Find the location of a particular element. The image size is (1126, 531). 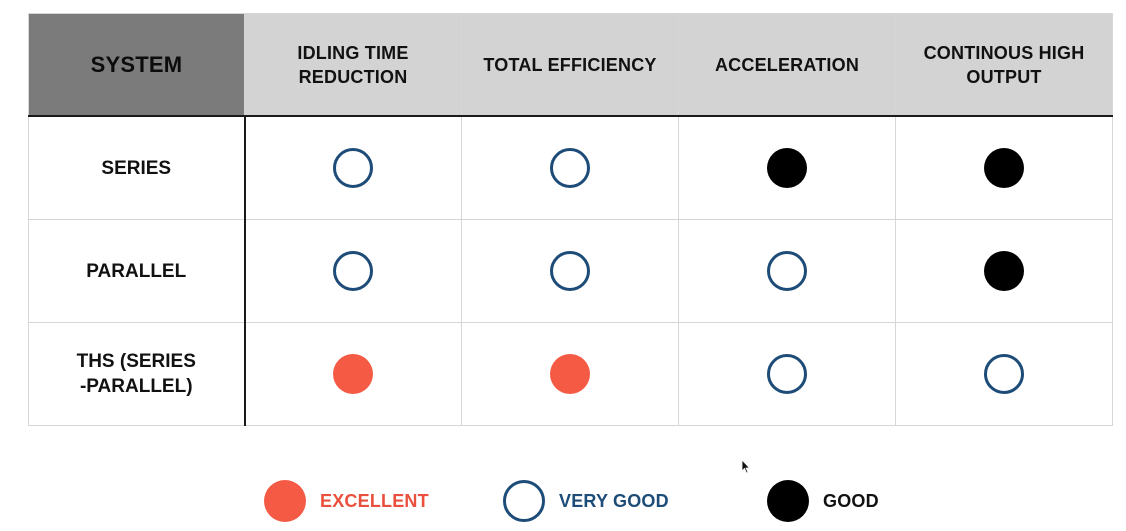

row-label-ths-series-parallel: THS (SERIES -PARALLEL) is located at coordinates (137, 374).